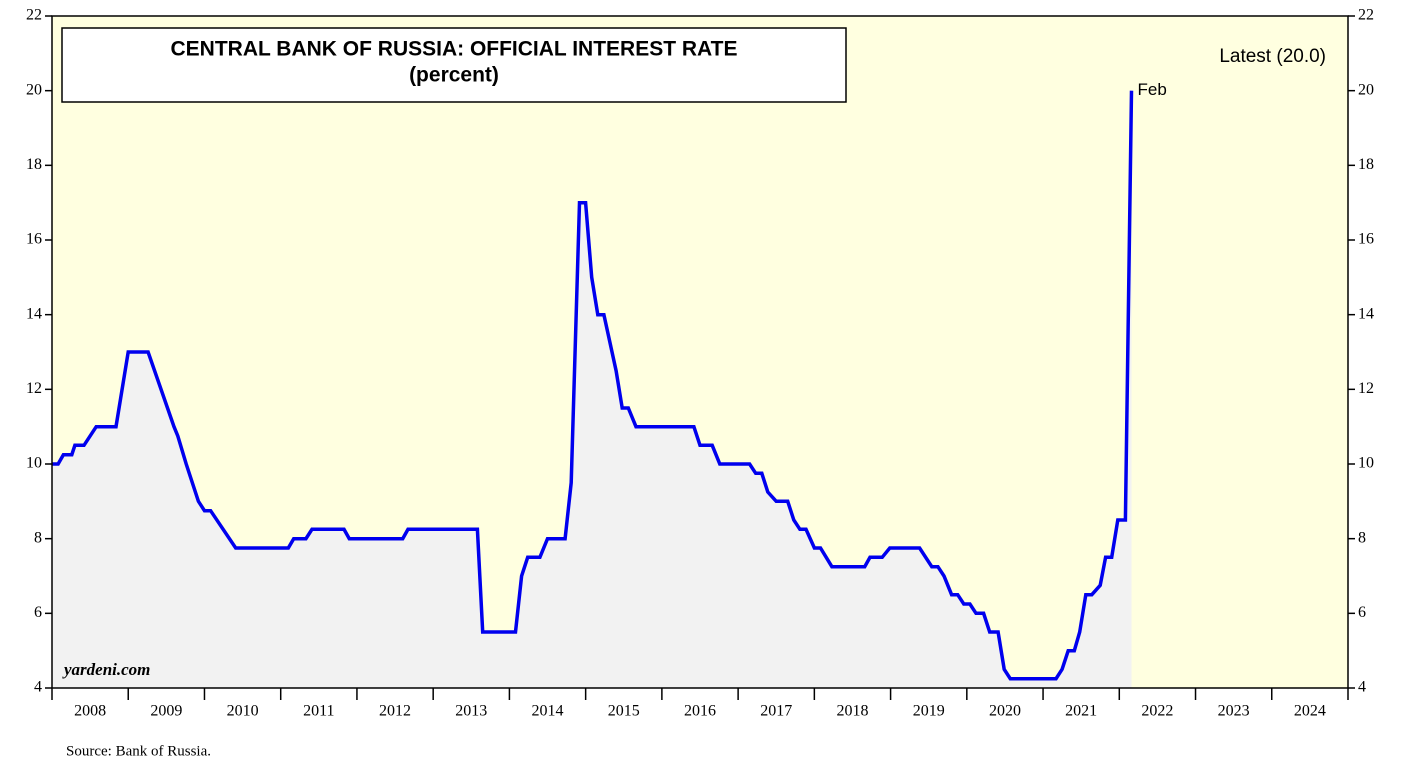 The image size is (1408, 768). I want to click on x-tick-label: 2015, so click(624, 711).